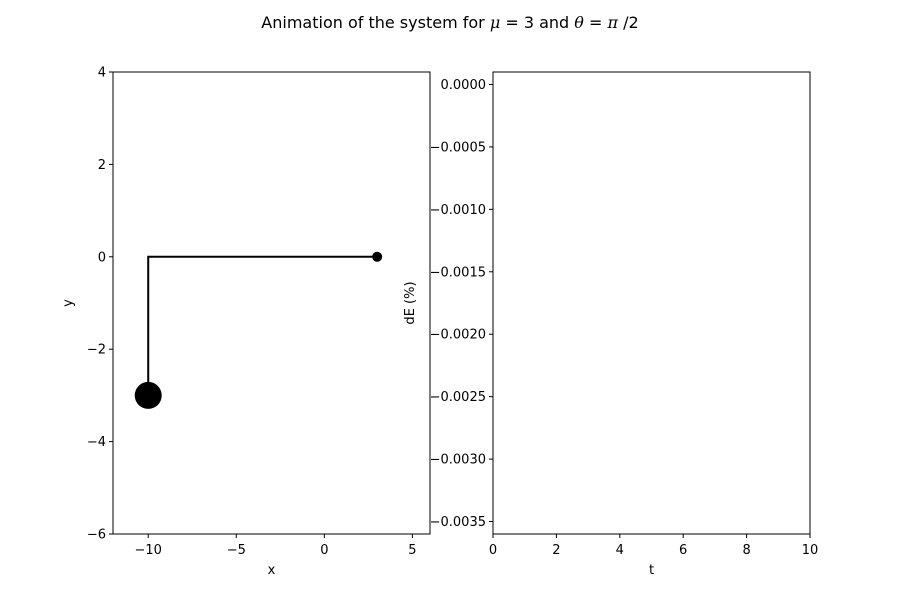 This screenshot has height=600, width=900. I want to click on left-x-tick-label: 5, so click(412, 550).